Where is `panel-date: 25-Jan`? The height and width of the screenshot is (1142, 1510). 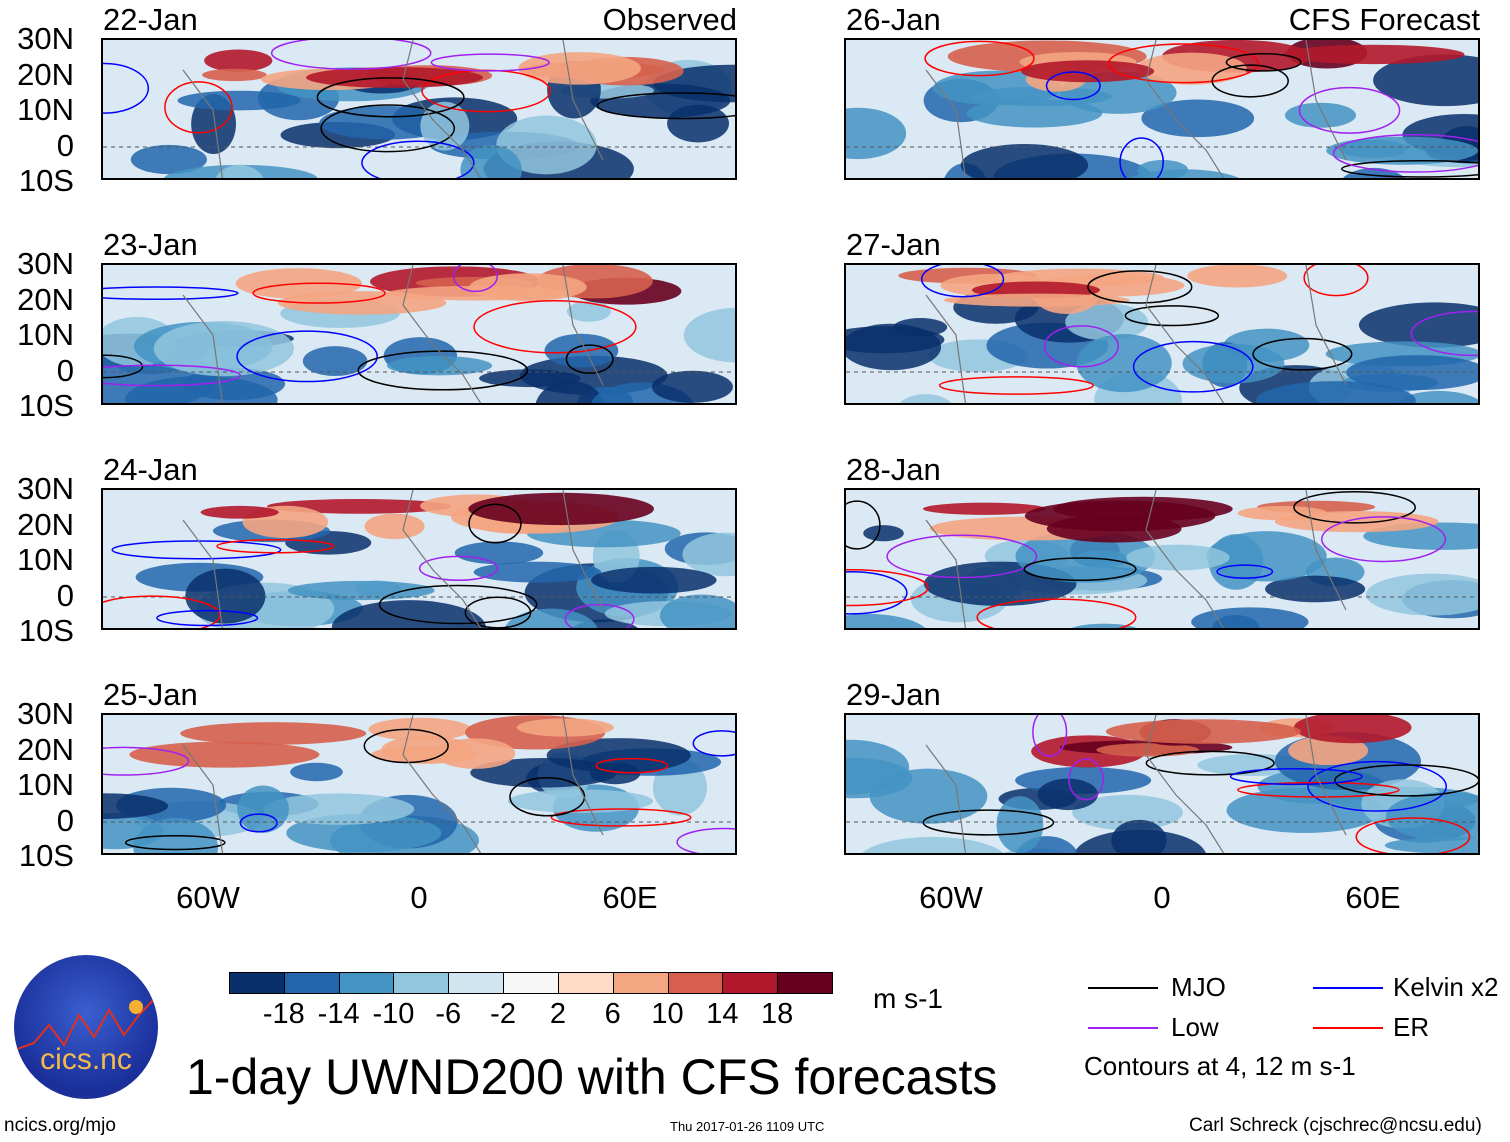 panel-date: 25-Jan is located at coordinates (150, 694).